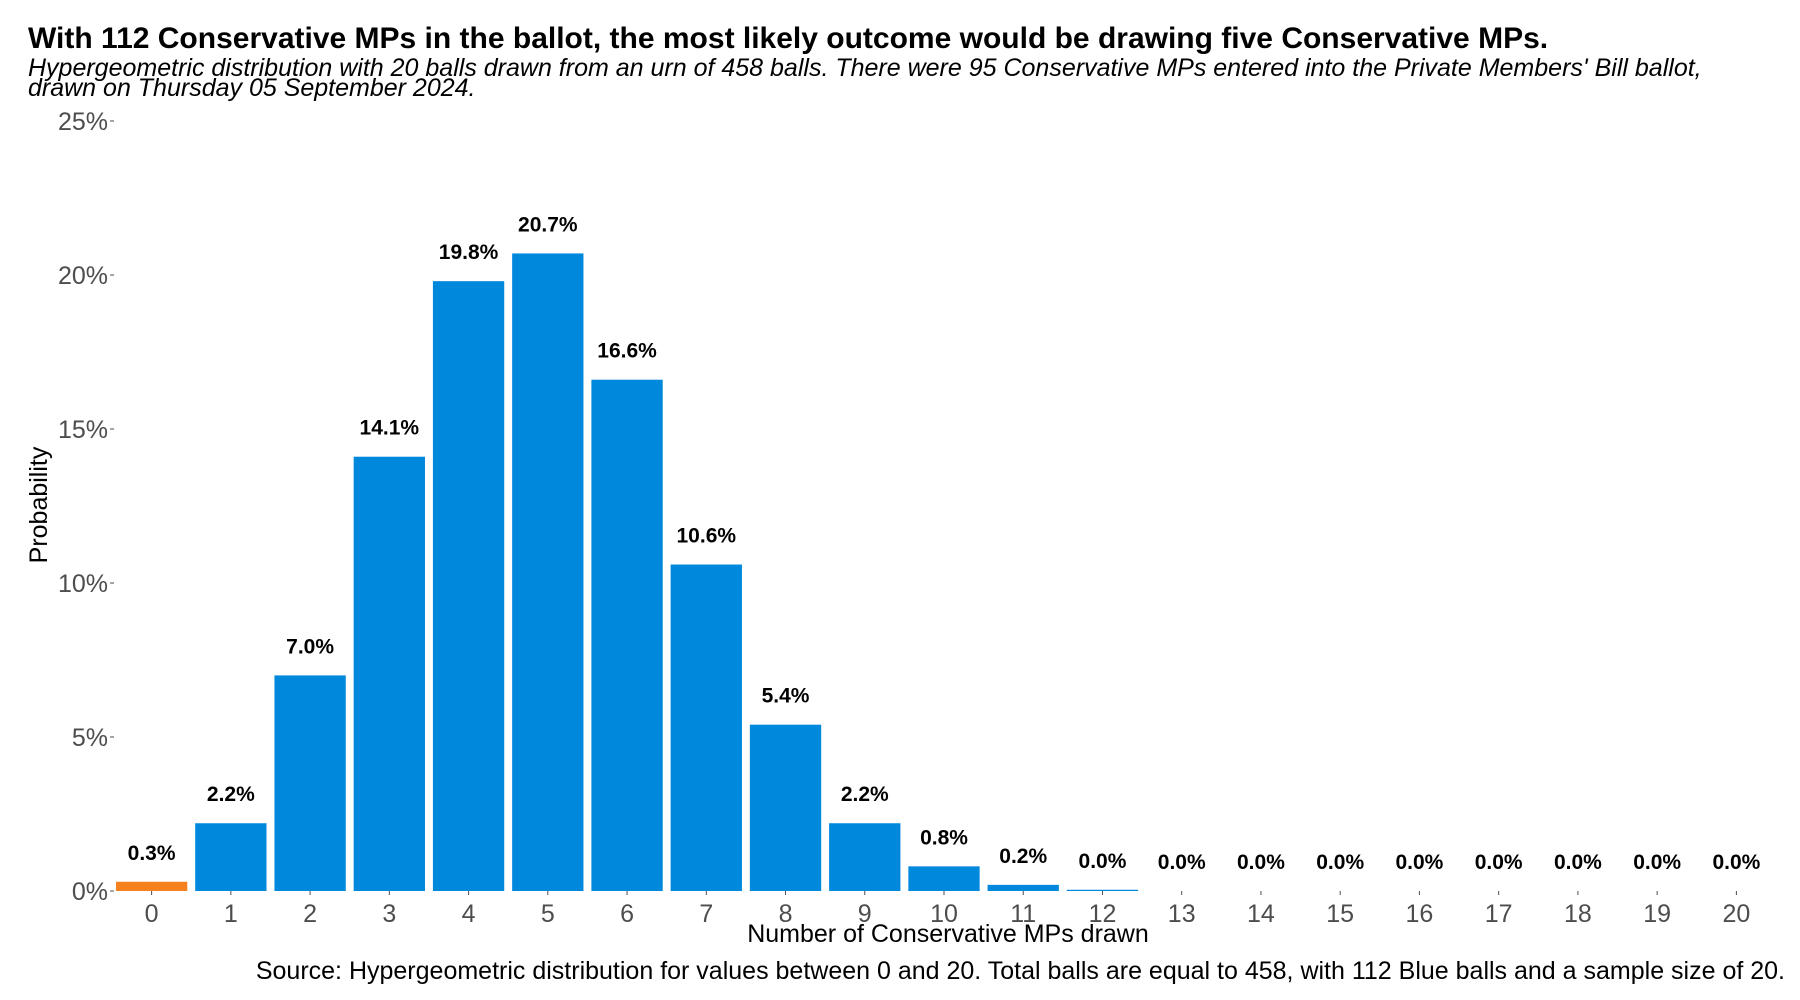  Describe the element at coordinates (1578, 862) in the screenshot. I see `data-label-18: 0.0%` at that location.